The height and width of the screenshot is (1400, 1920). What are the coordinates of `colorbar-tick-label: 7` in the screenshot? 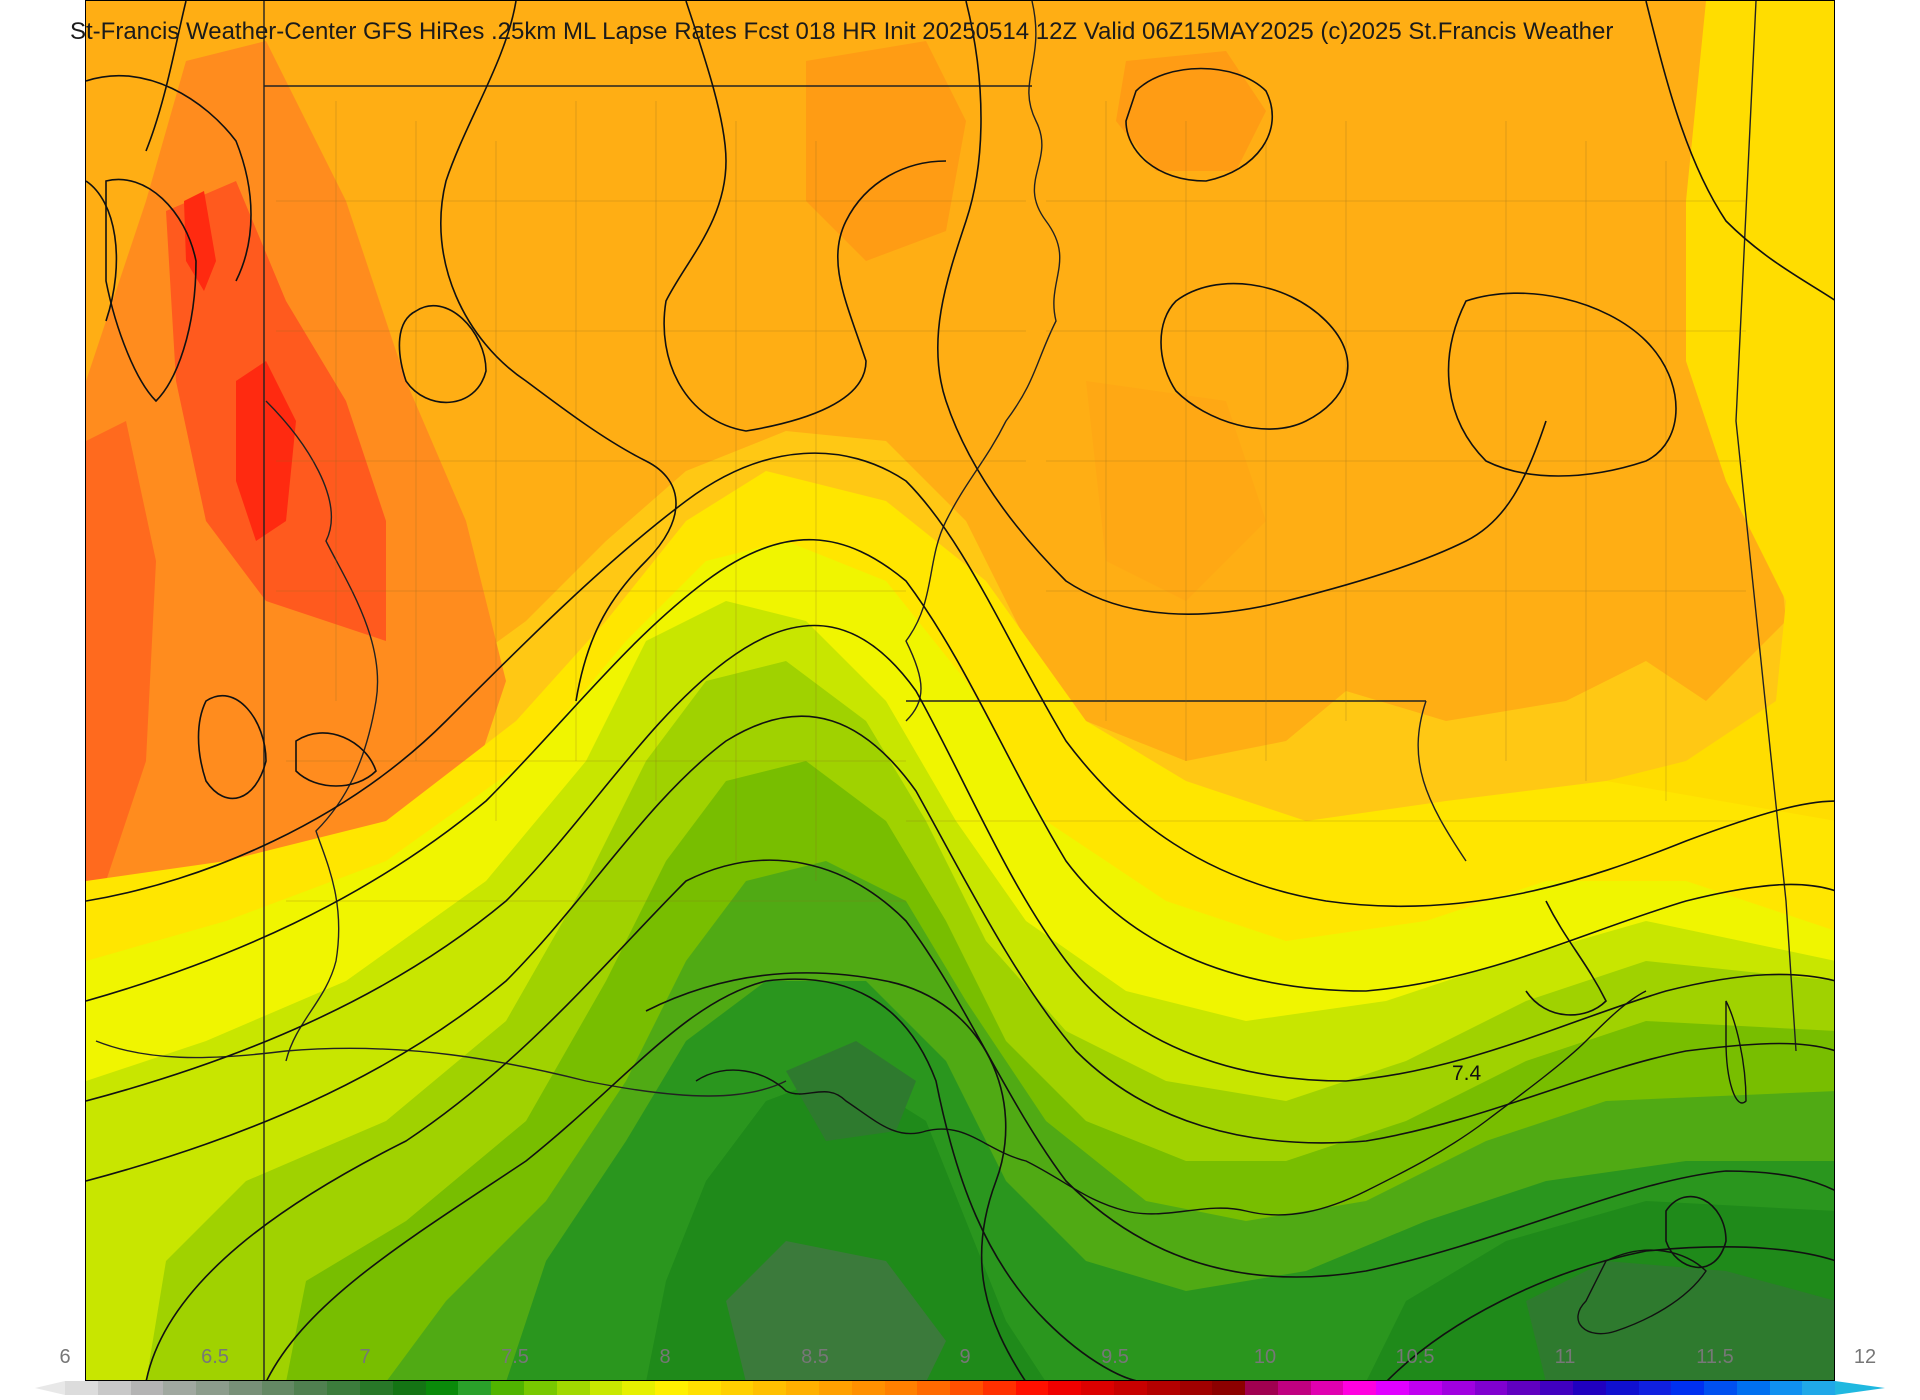 It's located at (365, 1357).